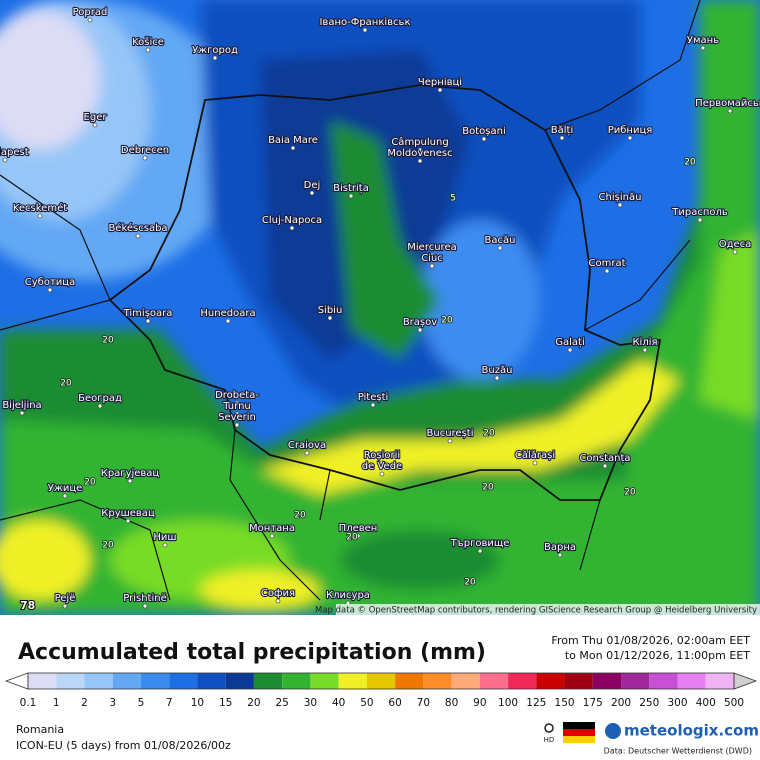 The image size is (760, 760). What do you see at coordinates (706, 703) in the screenshot?
I see `legend-label: 400` at bounding box center [706, 703].